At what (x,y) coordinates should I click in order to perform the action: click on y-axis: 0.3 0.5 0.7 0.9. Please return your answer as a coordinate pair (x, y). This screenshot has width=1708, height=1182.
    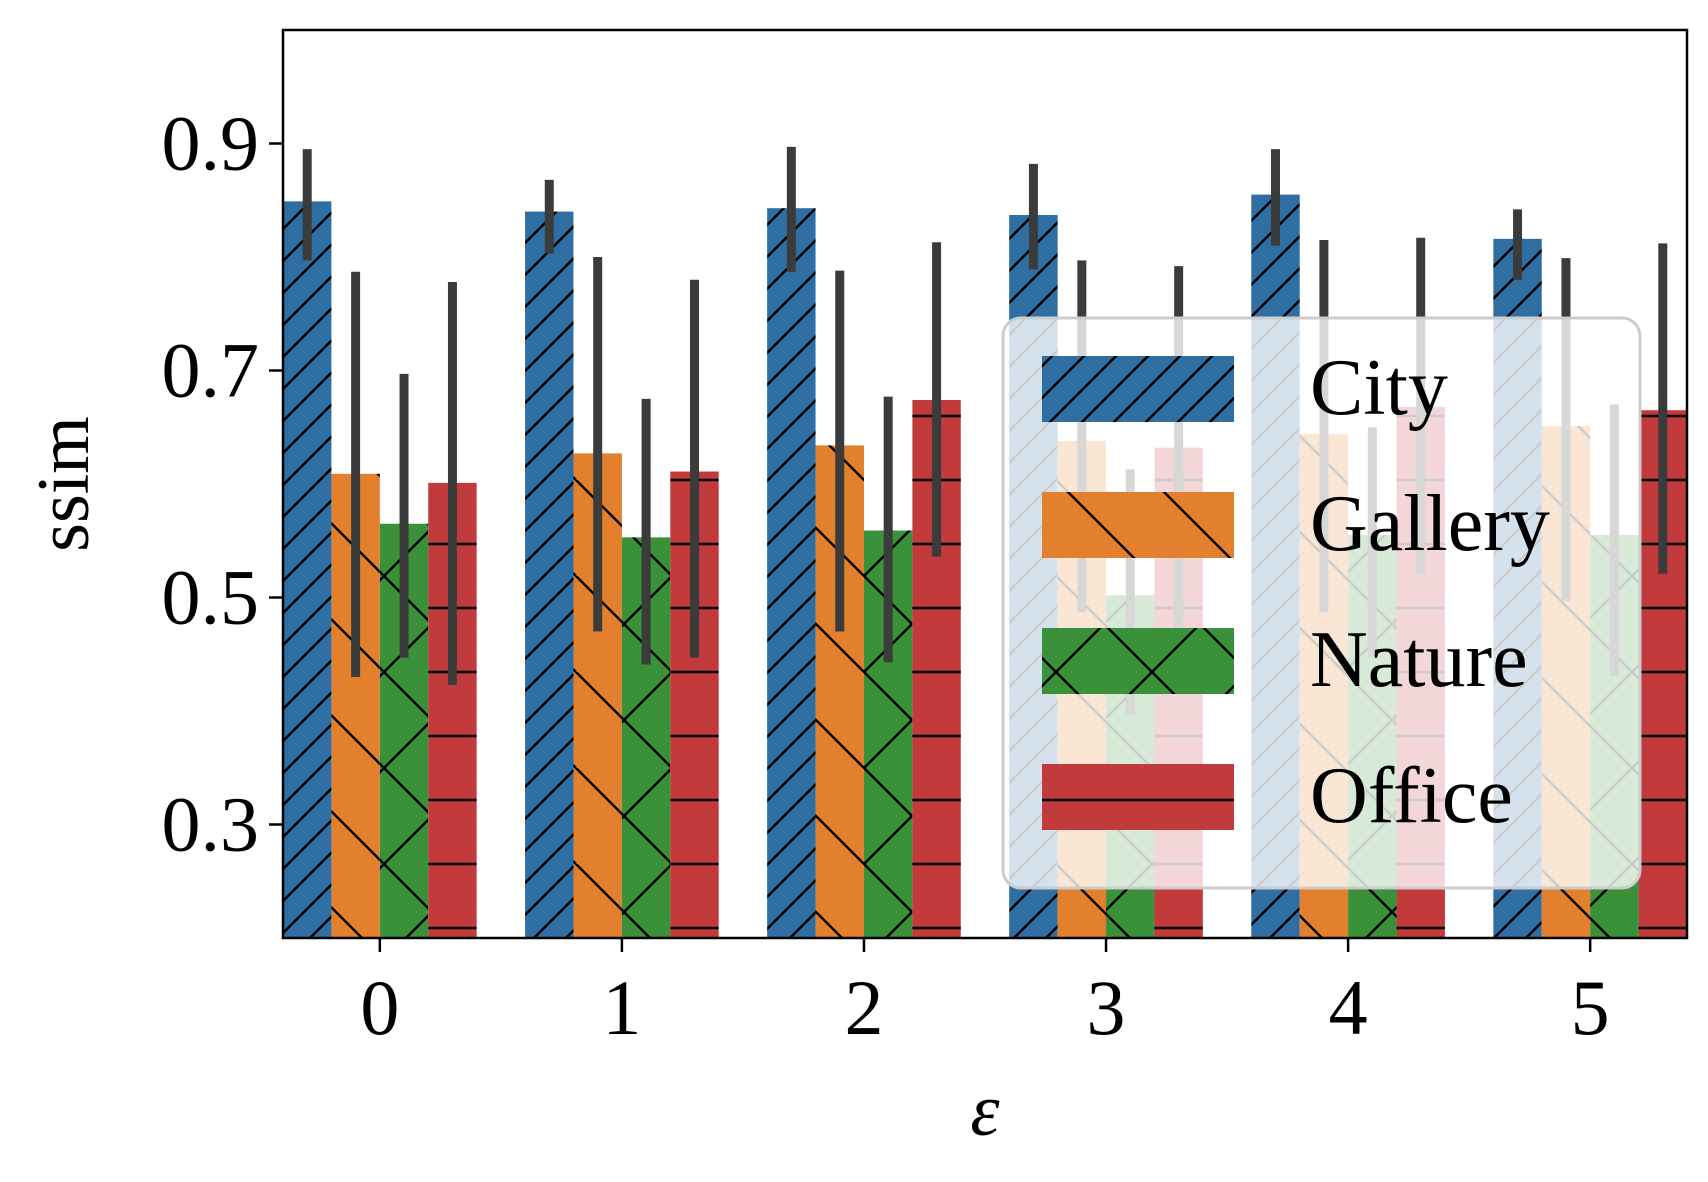
    Looking at the image, I should click on (222, 484).